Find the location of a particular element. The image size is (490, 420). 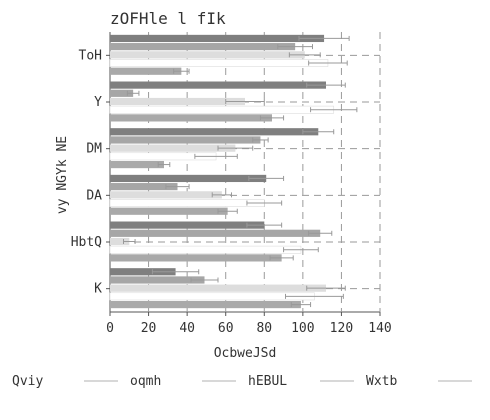

x-tick-label: 100 is located at coordinates (302, 328).